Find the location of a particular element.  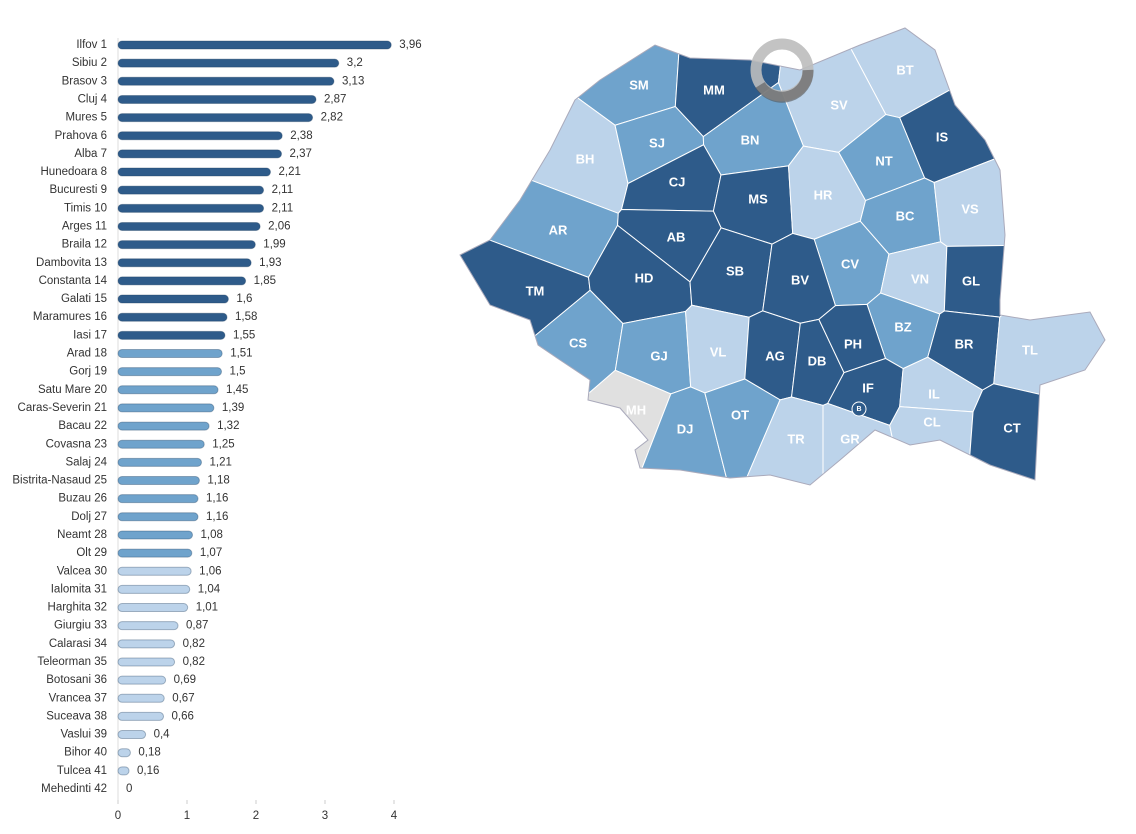

value-label: 3,13 is located at coordinates (353, 81).